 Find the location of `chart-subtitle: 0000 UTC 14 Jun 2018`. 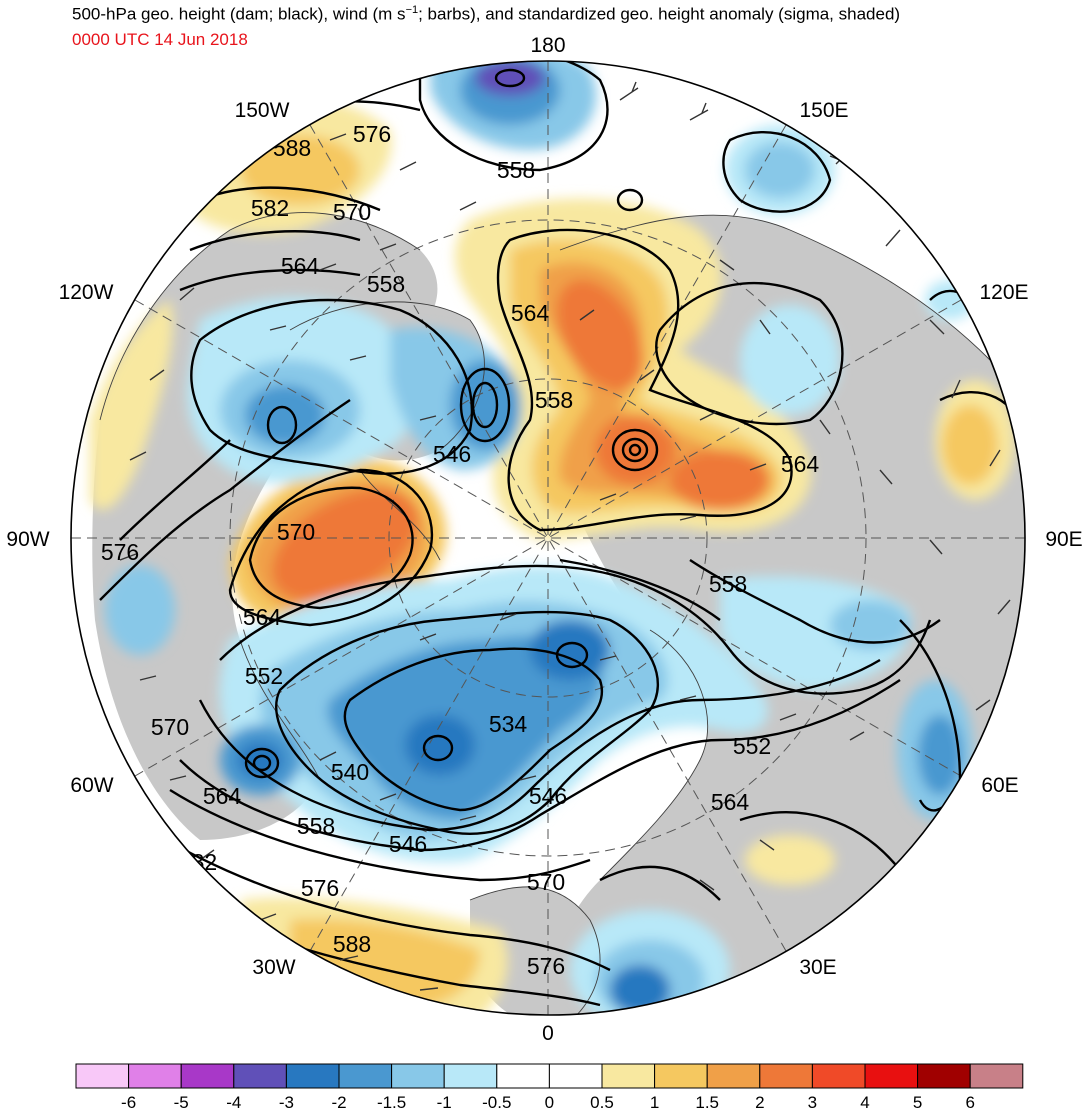

chart-subtitle: 0000 UTC 14 Jun 2018 is located at coordinates (160, 39).